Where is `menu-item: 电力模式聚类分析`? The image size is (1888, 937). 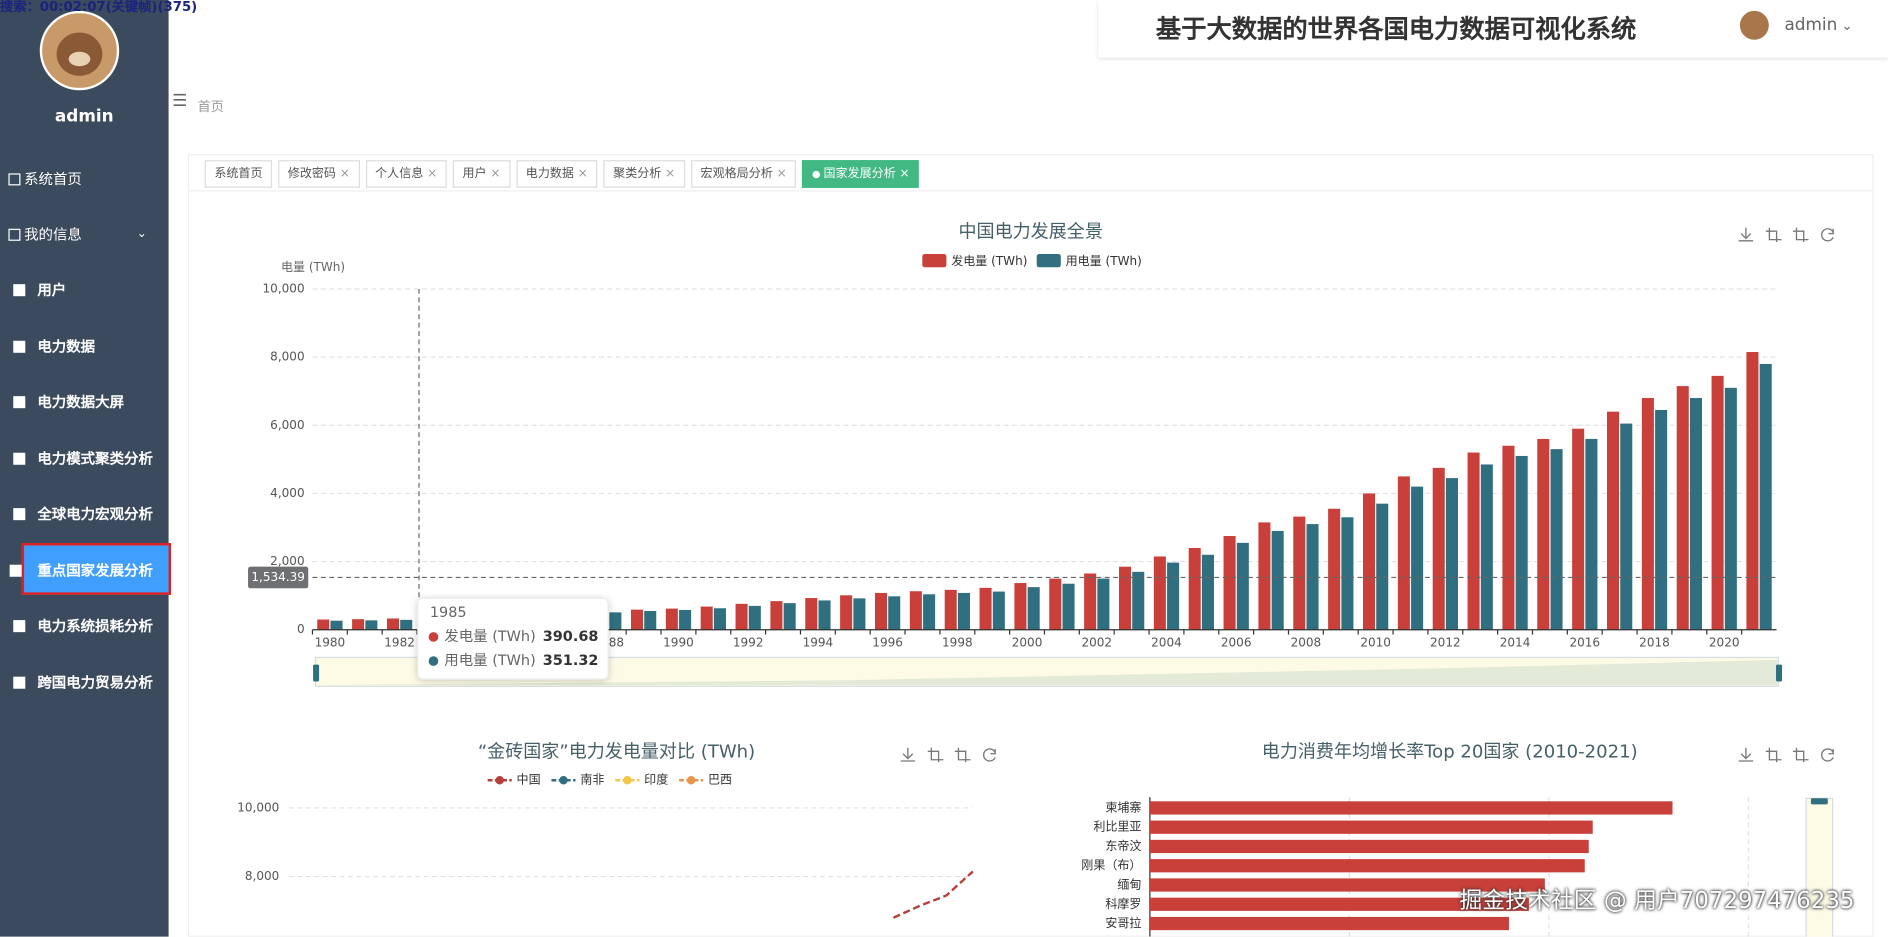
menu-item: 电力模式聚类分析 is located at coordinates (84, 459).